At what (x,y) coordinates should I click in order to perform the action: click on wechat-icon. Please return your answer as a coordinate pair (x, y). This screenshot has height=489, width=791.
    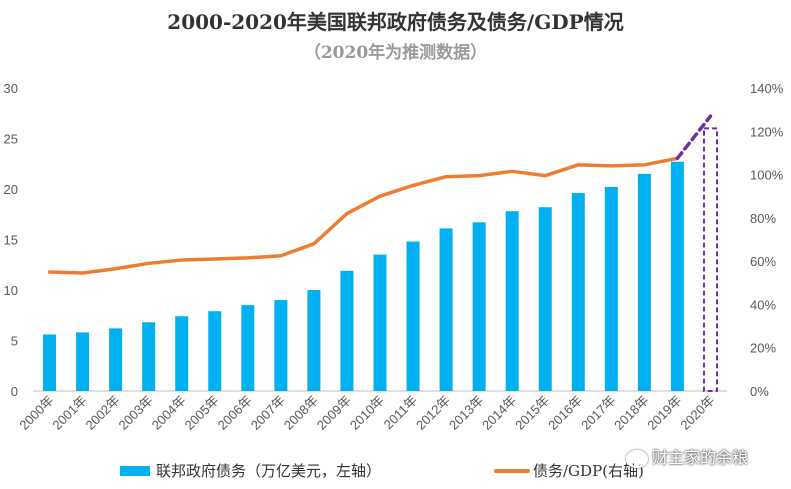
    Looking at the image, I should click on (637, 458).